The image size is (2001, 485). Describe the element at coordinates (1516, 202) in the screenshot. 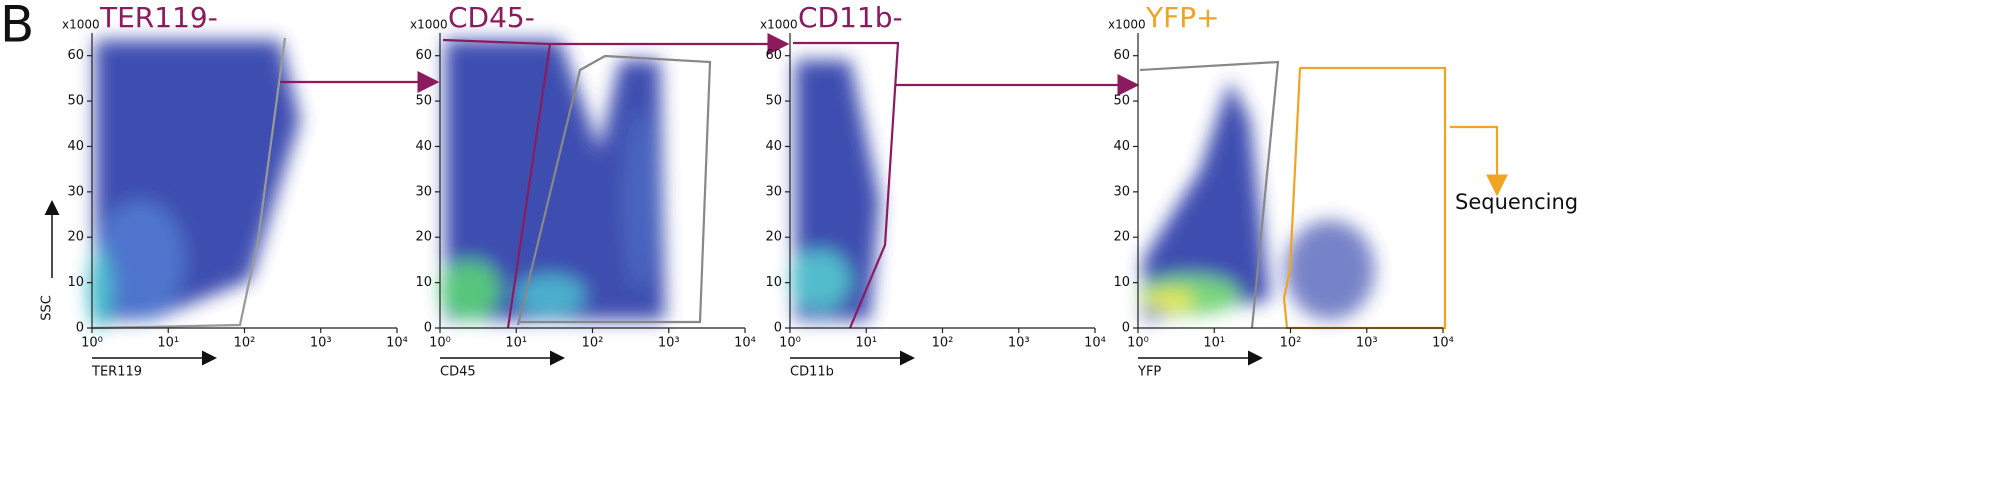

I see `annotation: Sequencing` at that location.